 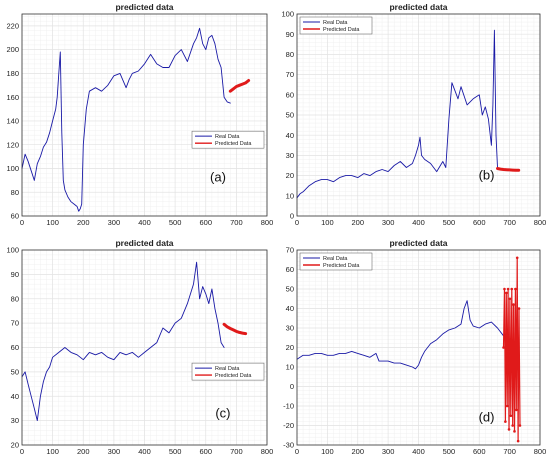 I want to click on panel-label: (d), so click(x=487, y=417).